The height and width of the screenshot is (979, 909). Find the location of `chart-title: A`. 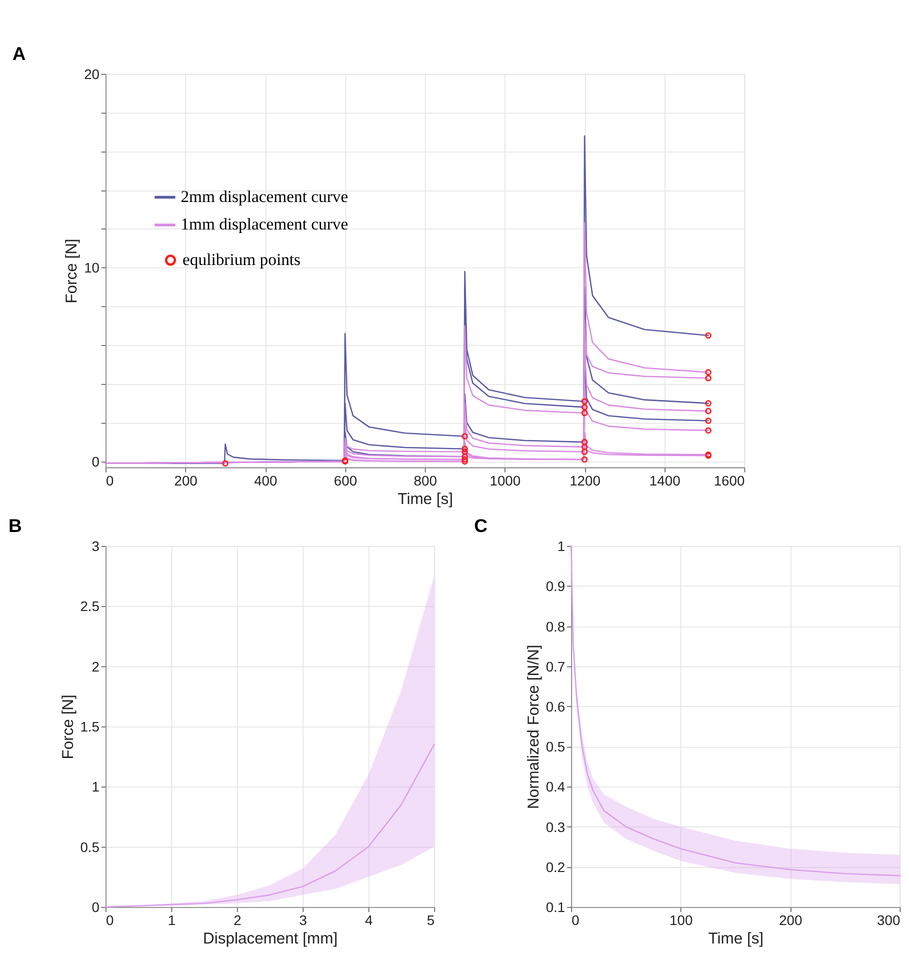

chart-title: A is located at coordinates (19, 53).